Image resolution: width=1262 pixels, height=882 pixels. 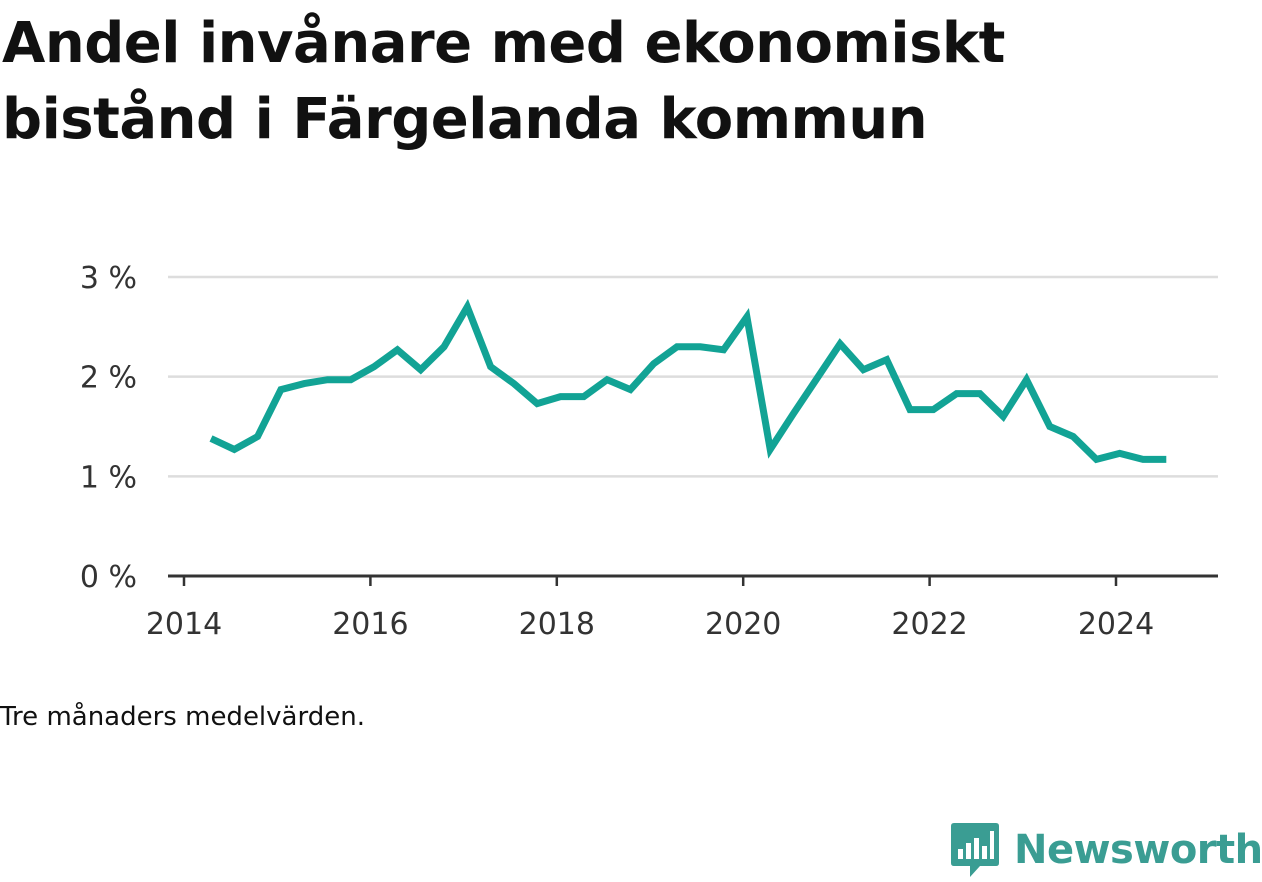 I want to click on series-layer, so click(x=689, y=381).